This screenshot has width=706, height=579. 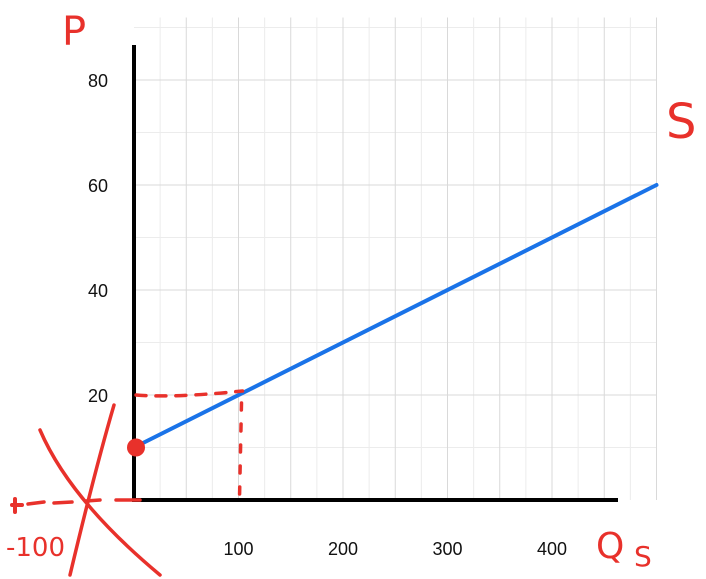 What do you see at coordinates (238, 549) in the screenshot?
I see `x-tick-label: 100` at bounding box center [238, 549].